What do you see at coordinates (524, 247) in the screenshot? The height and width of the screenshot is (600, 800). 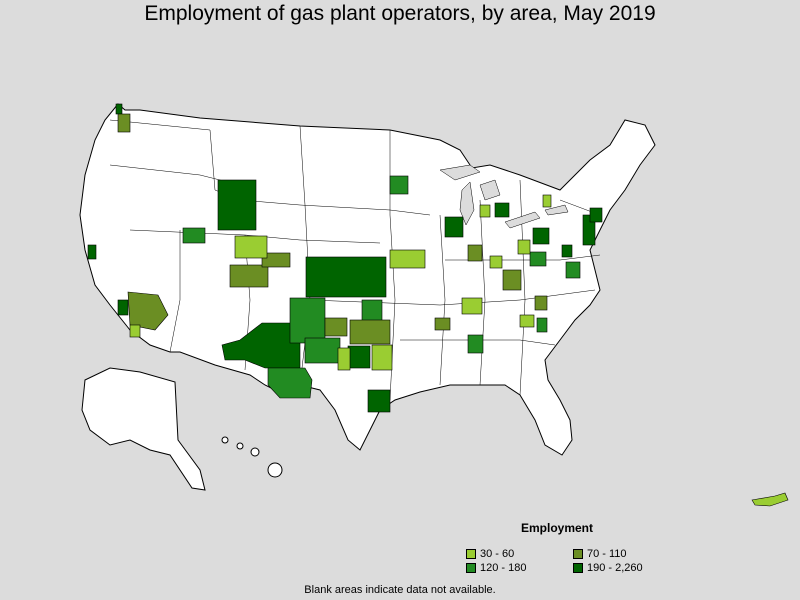 I see `area-ohio-north` at bounding box center [524, 247].